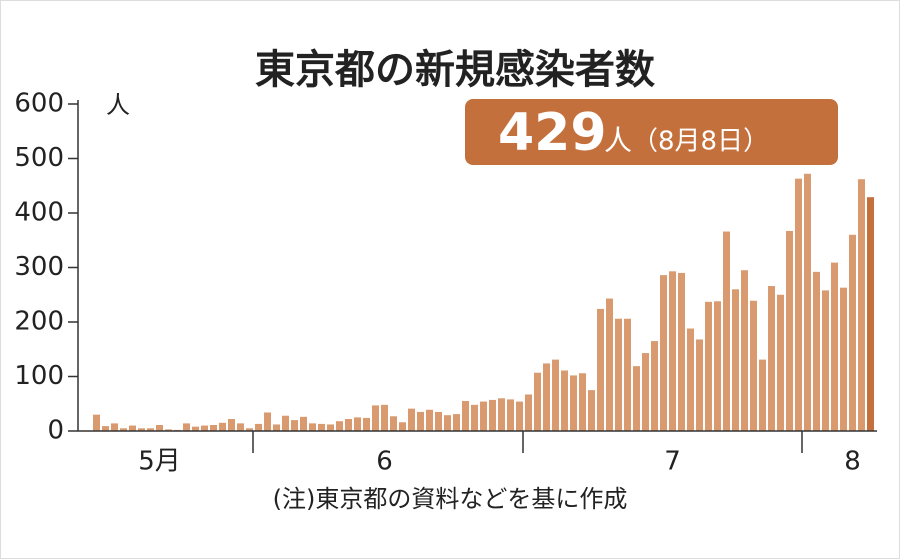 The height and width of the screenshot is (559, 900). What do you see at coordinates (39, 267) in the screenshot?
I see `y-tick-label: 300` at bounding box center [39, 267].